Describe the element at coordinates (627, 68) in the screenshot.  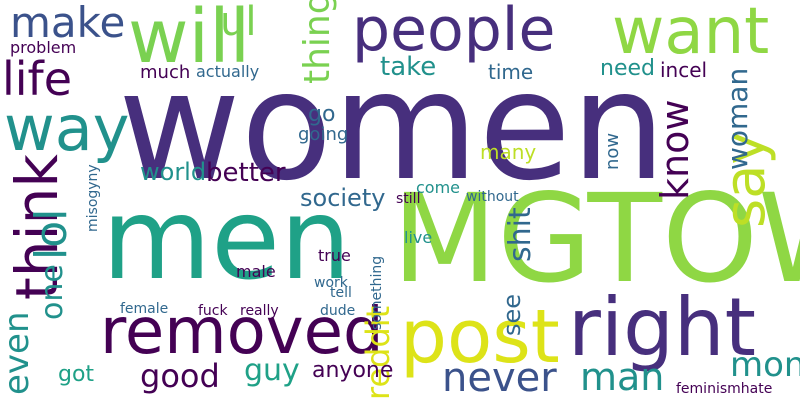
I see `word-need: need` at that location.